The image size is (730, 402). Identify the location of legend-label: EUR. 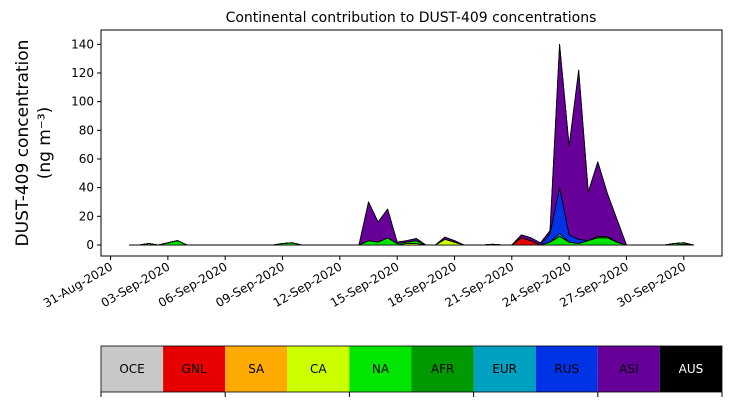
(504, 369).